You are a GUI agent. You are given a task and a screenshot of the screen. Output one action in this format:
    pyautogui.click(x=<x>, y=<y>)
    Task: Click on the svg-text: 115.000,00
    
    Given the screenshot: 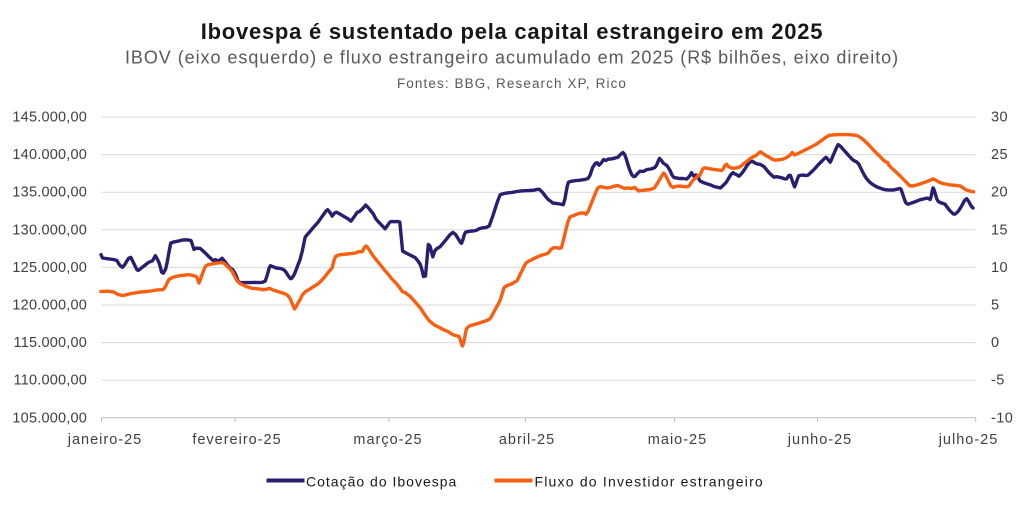 What is the action you would take?
    pyautogui.click(x=51, y=343)
    